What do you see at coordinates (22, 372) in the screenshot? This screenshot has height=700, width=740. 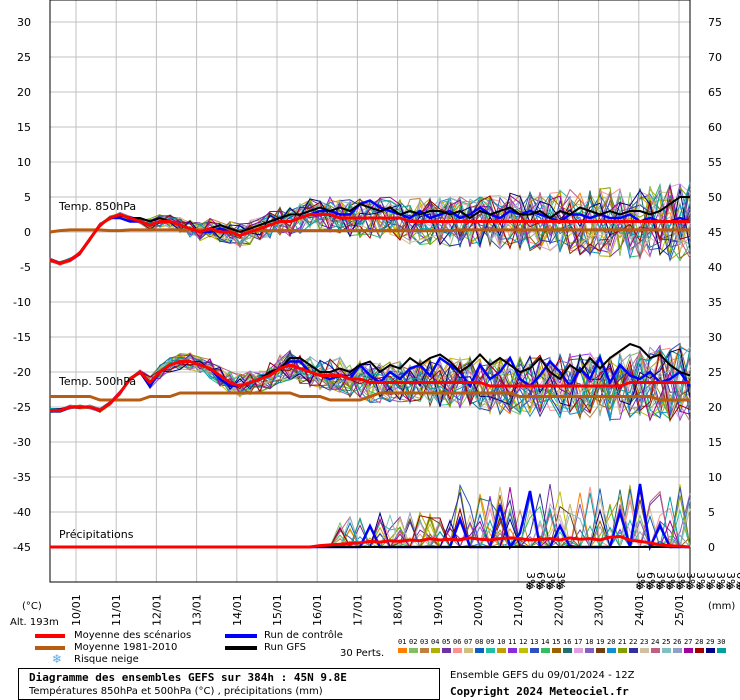 I see `left-tick-label: -20` at bounding box center [22, 372].